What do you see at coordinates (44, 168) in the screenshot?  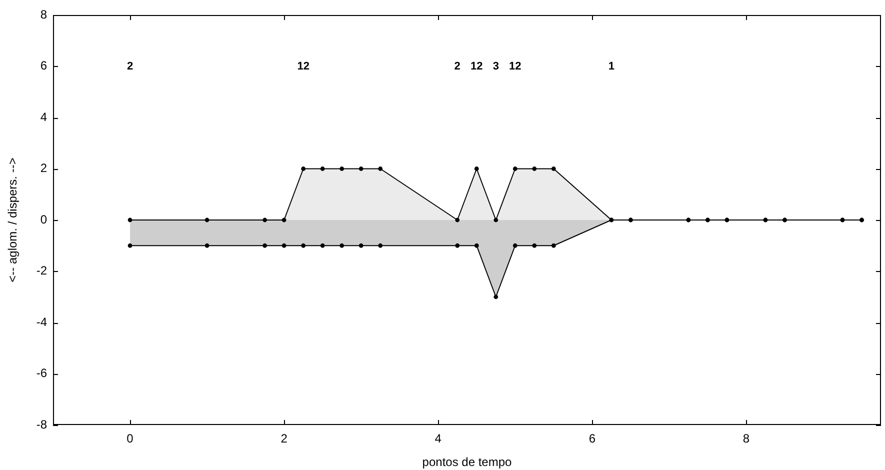 I see `y-tick-label: 2` at bounding box center [44, 168].